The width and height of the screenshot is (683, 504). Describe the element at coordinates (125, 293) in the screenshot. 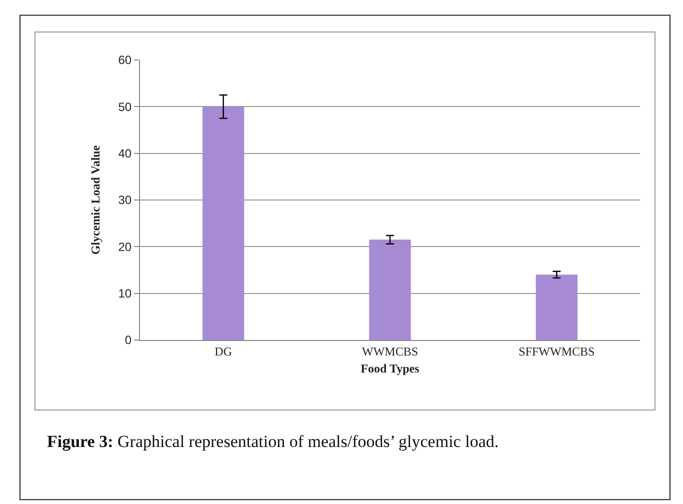

I see `y-tick-label: 10` at that location.